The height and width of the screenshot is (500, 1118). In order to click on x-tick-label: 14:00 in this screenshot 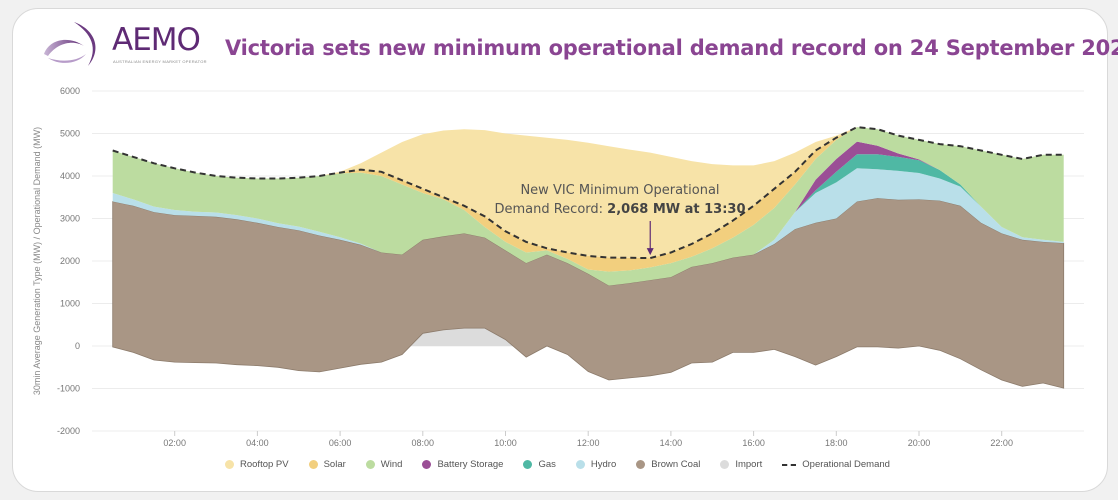, I will do `click(671, 443)`.